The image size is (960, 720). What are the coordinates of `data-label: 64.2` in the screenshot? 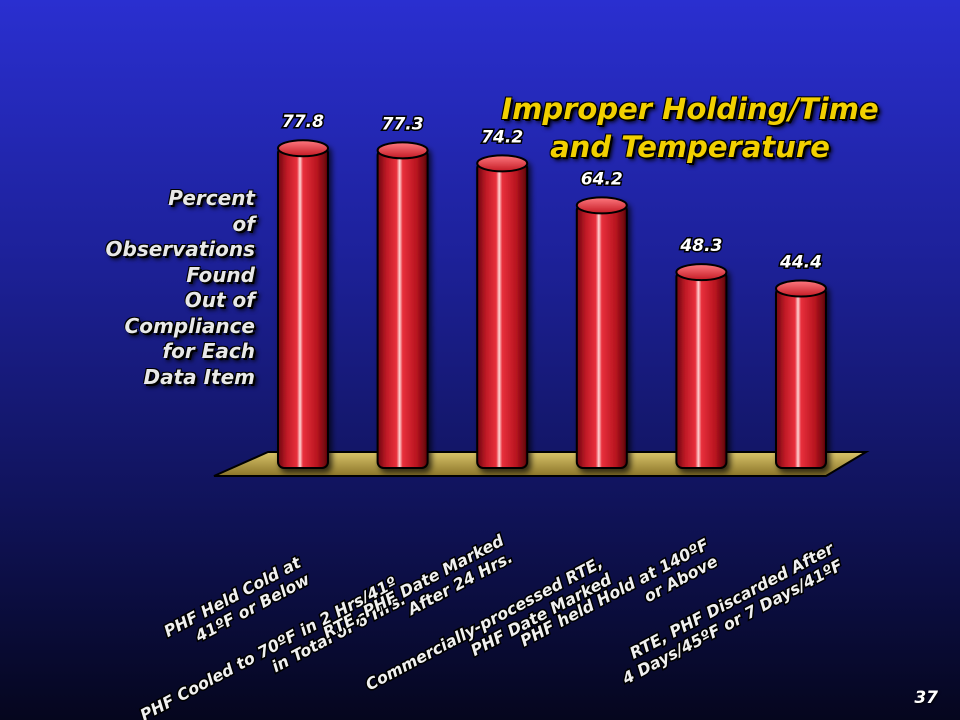 It's located at (602, 179).